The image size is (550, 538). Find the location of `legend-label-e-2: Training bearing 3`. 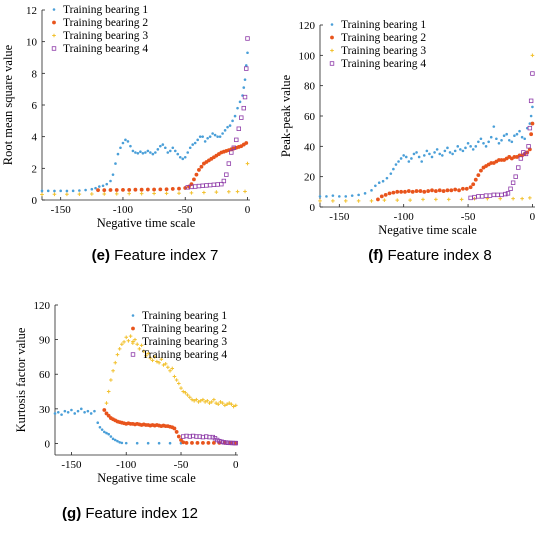

legend-label-e-2: Training bearing 3 is located at coordinates (105, 36).